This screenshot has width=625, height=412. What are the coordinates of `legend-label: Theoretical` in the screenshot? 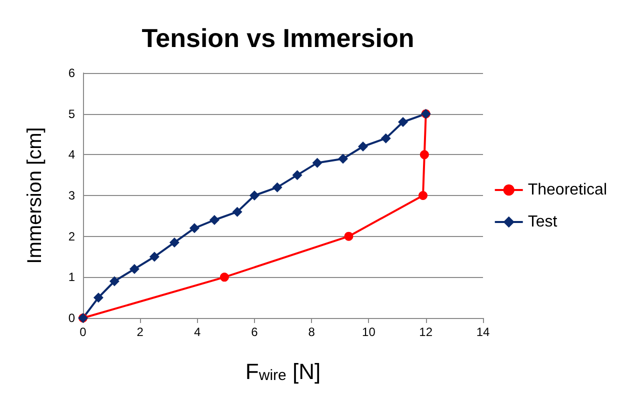 It's located at (568, 190).